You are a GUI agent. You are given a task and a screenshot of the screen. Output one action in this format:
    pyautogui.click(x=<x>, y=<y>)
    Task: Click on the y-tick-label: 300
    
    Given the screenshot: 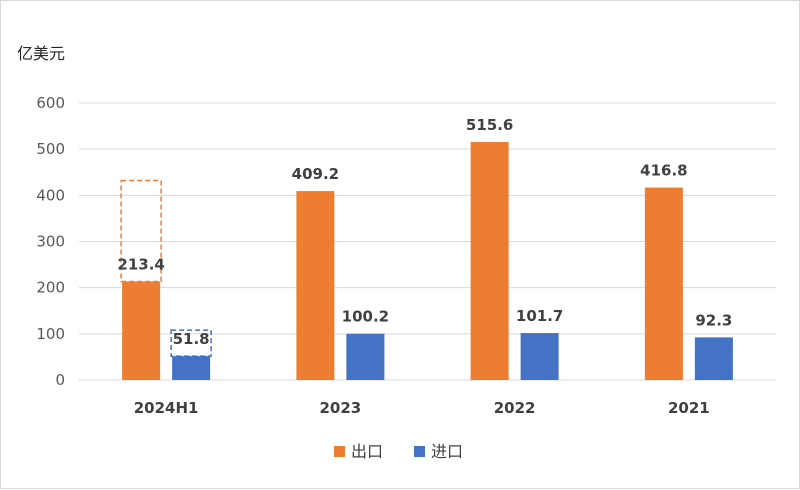 What is the action you would take?
    pyautogui.click(x=50, y=242)
    